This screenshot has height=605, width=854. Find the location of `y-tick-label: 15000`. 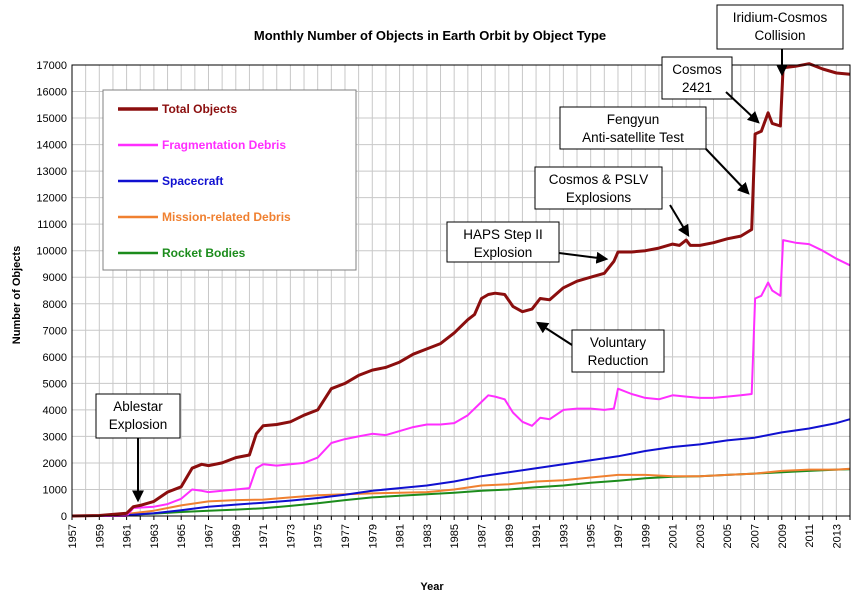

y-tick-label: 15000 is located at coordinates (51, 119).